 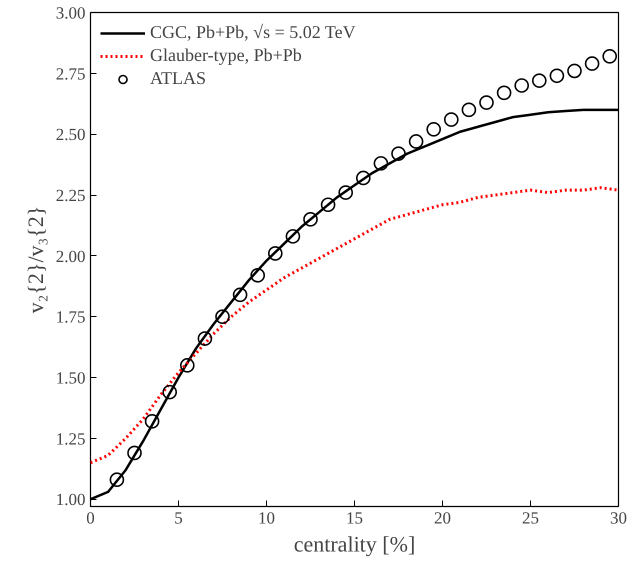 I want to click on x-tick-label: 0, so click(x=90, y=518).